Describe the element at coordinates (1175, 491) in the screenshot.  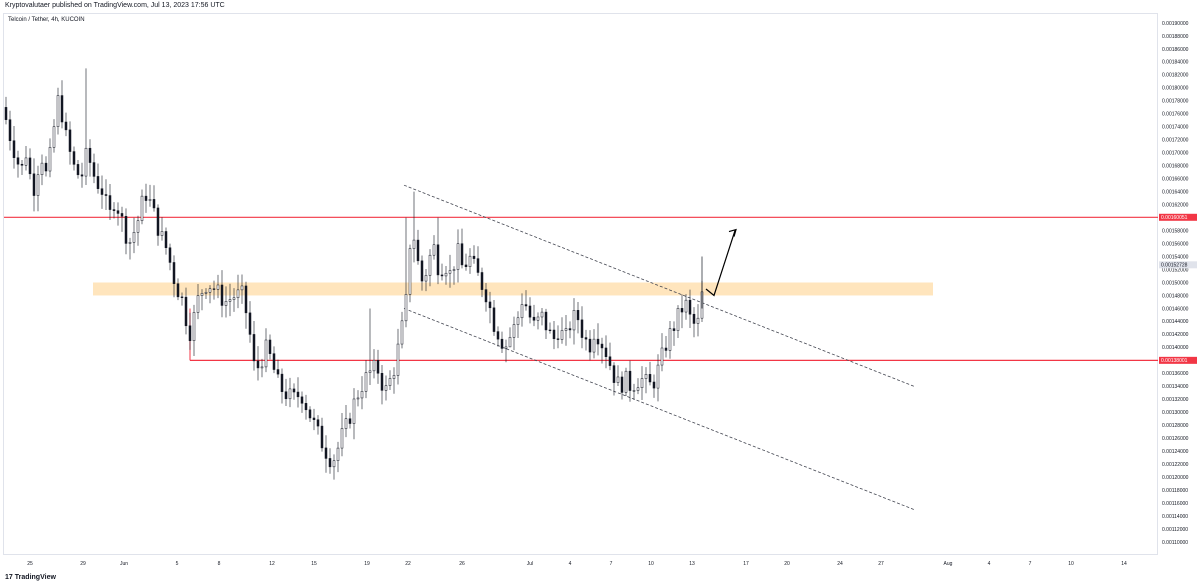
I see `price-tick-label: 0.00118000` at that location.